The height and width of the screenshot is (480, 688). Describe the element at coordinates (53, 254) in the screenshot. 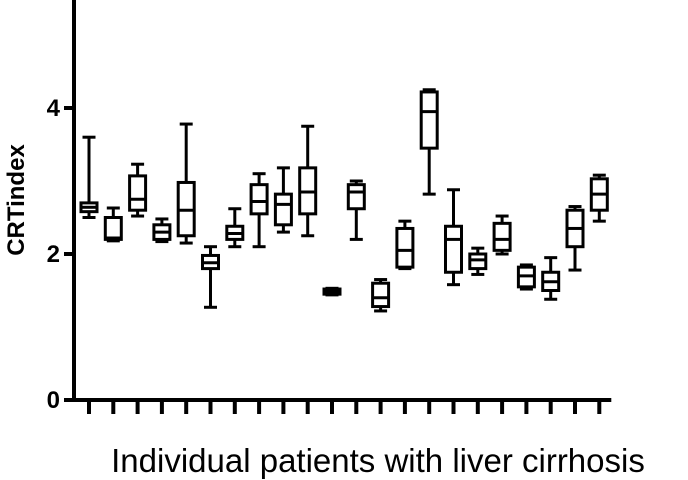

I see `y-tick-label: 2` at that location.